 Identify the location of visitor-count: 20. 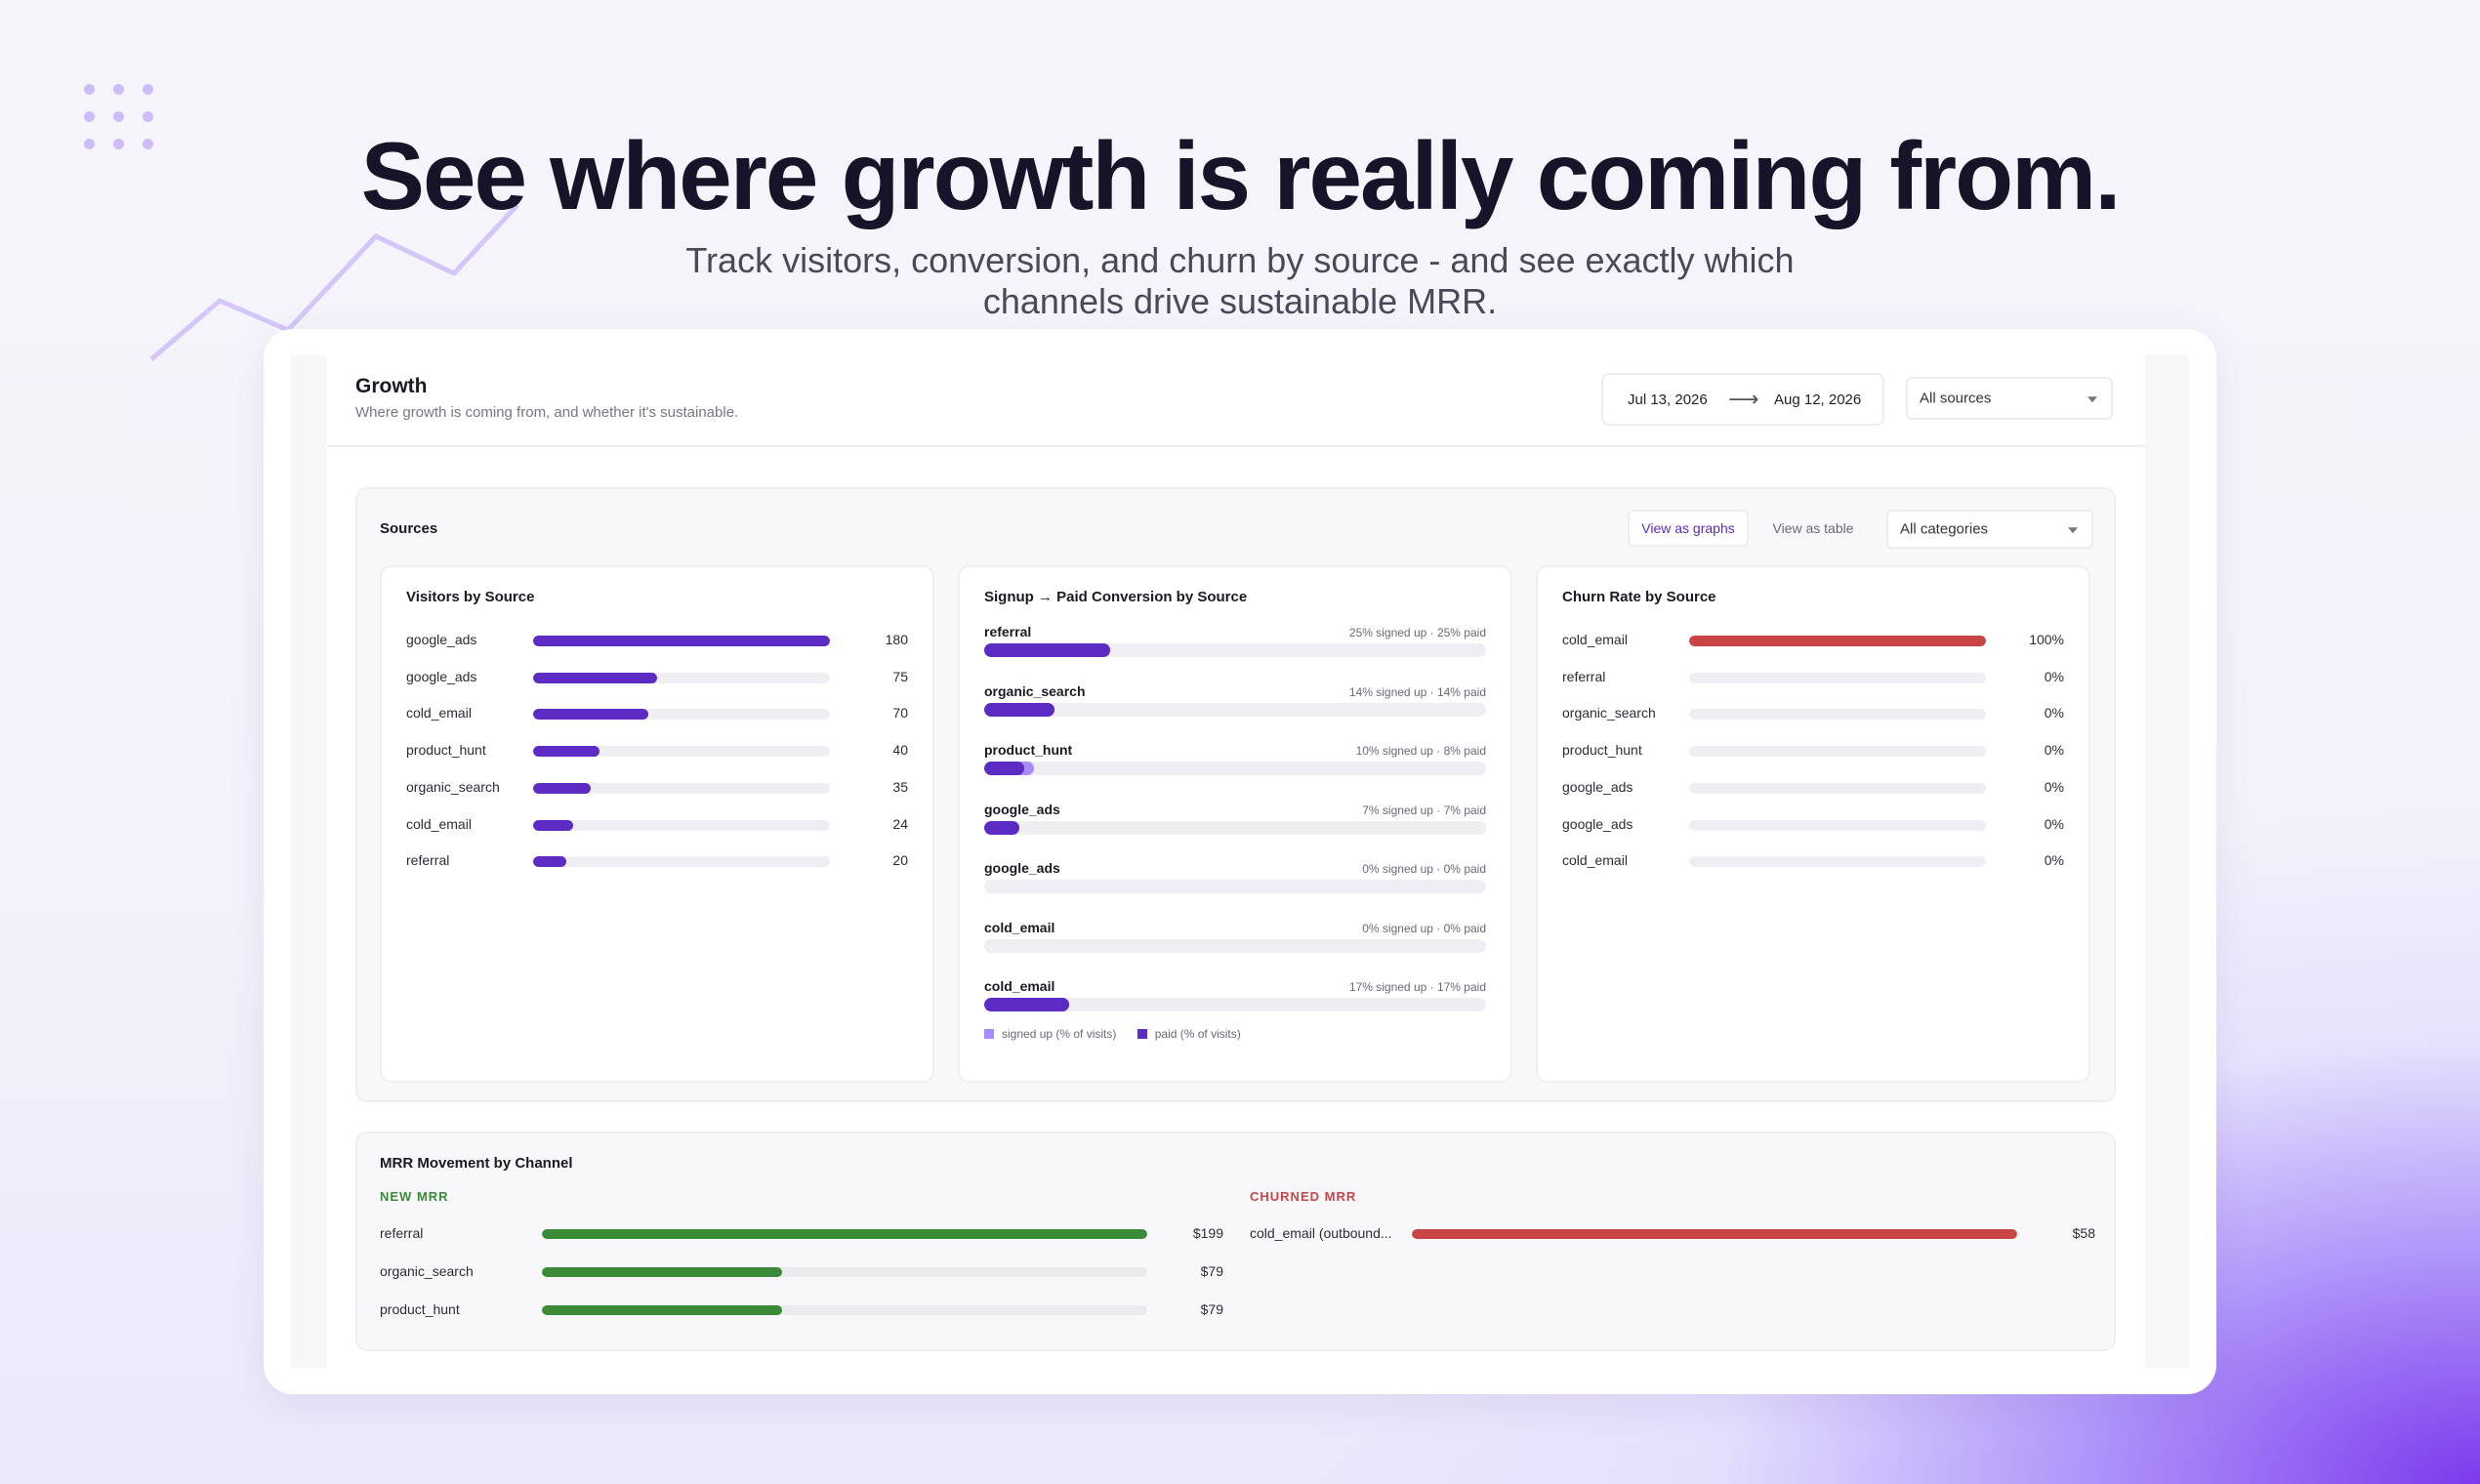
(900, 861).